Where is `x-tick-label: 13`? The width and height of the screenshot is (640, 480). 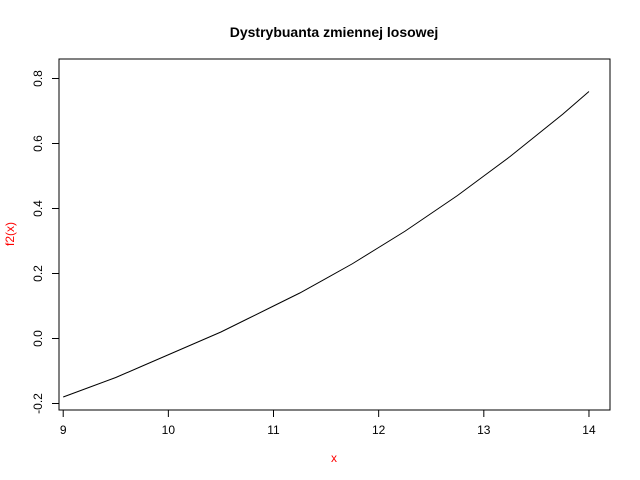
x-tick-label: 13 is located at coordinates (484, 430).